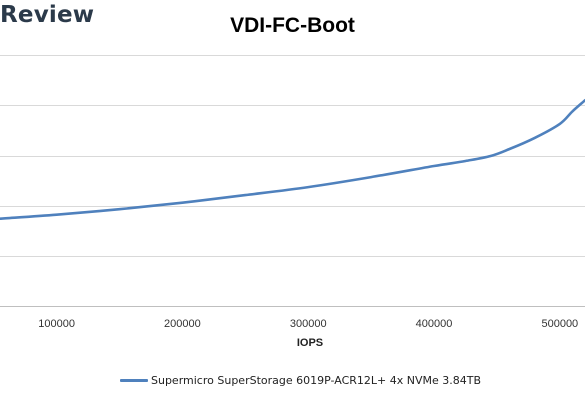 Image resolution: width=585 pixels, height=401 pixels. I want to click on chart-title: VDI-FC-Boot, so click(292, 25).